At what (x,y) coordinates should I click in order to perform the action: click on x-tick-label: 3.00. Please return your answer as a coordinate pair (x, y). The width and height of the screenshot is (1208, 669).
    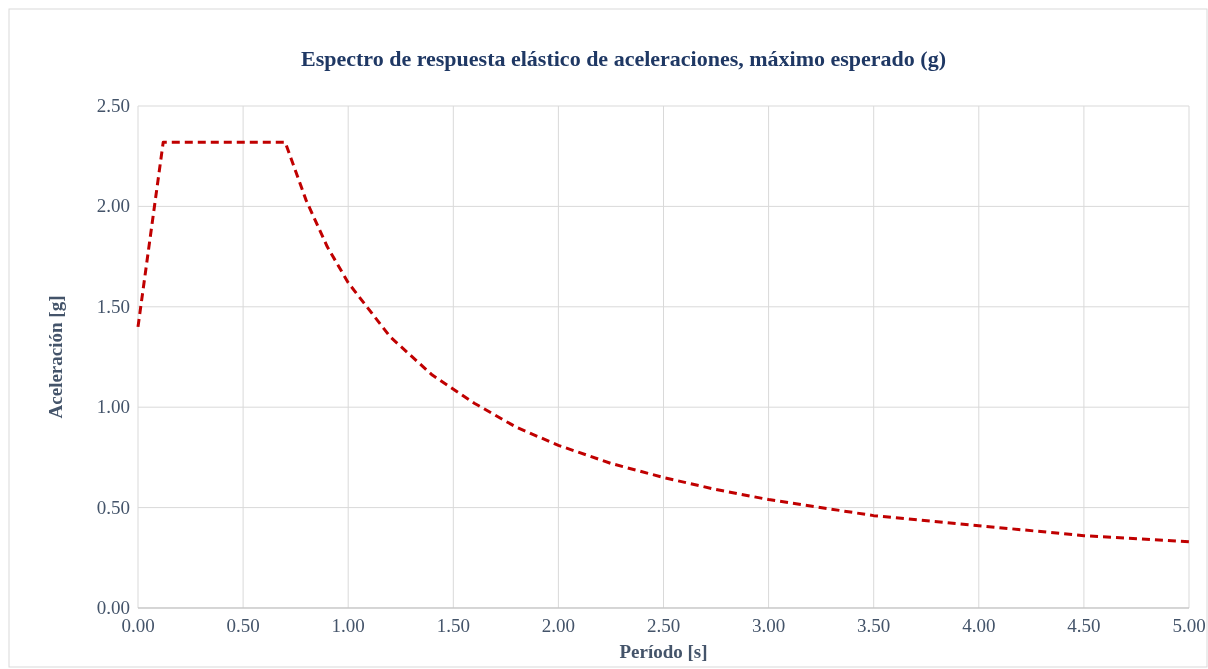
    Looking at the image, I should click on (768, 625).